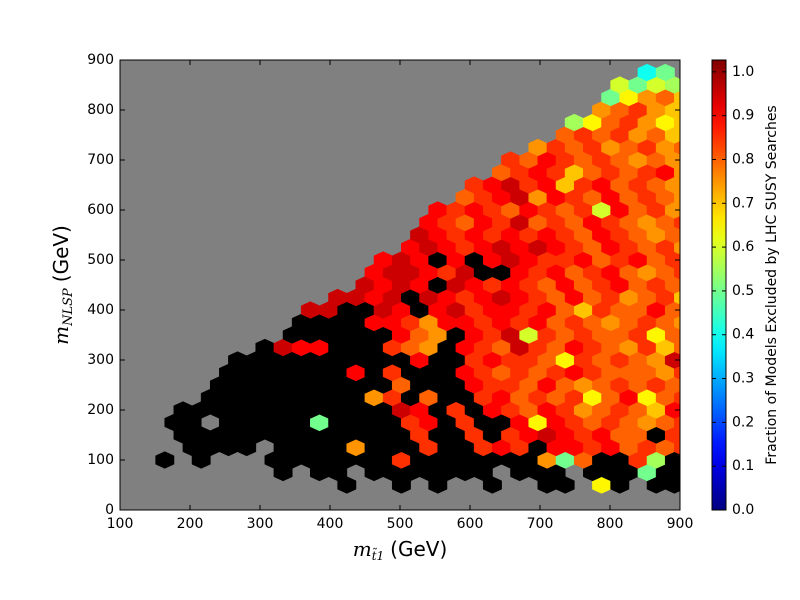 This screenshot has height=600, width=800. I want to click on x-tick-label: 900, so click(680, 524).